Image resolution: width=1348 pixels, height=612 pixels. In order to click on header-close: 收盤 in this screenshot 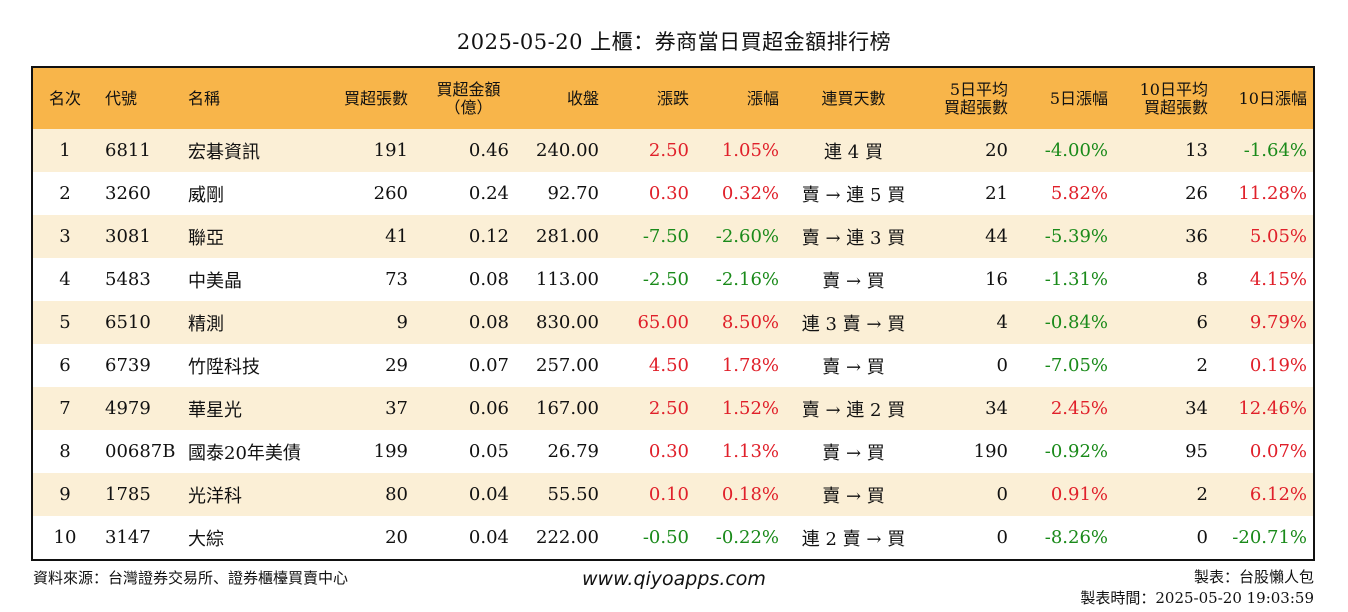, I will do `click(582, 98)`.